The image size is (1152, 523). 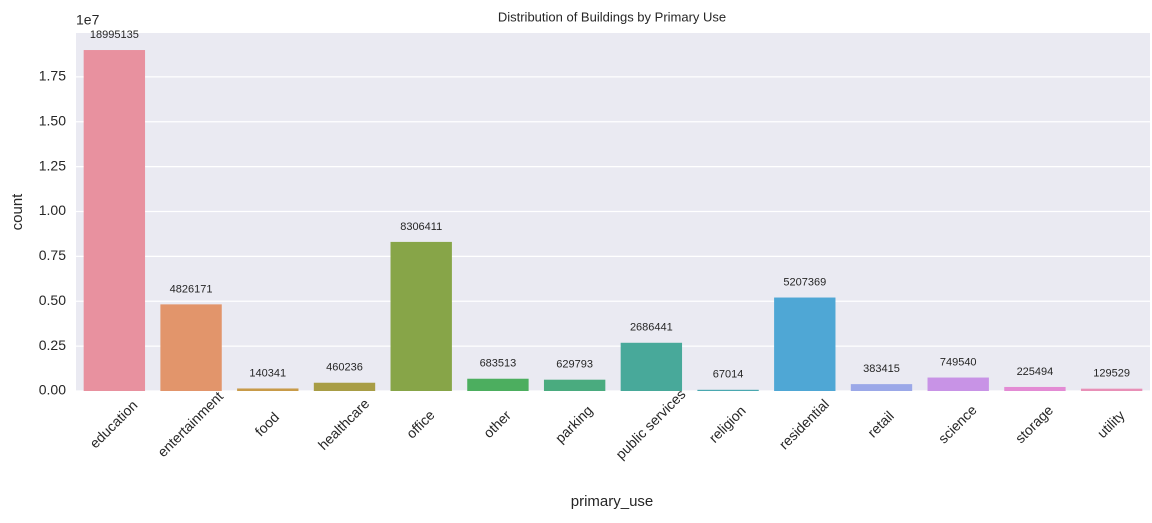 What do you see at coordinates (880, 424) in the screenshot?
I see `x-tick-label: retail` at bounding box center [880, 424].